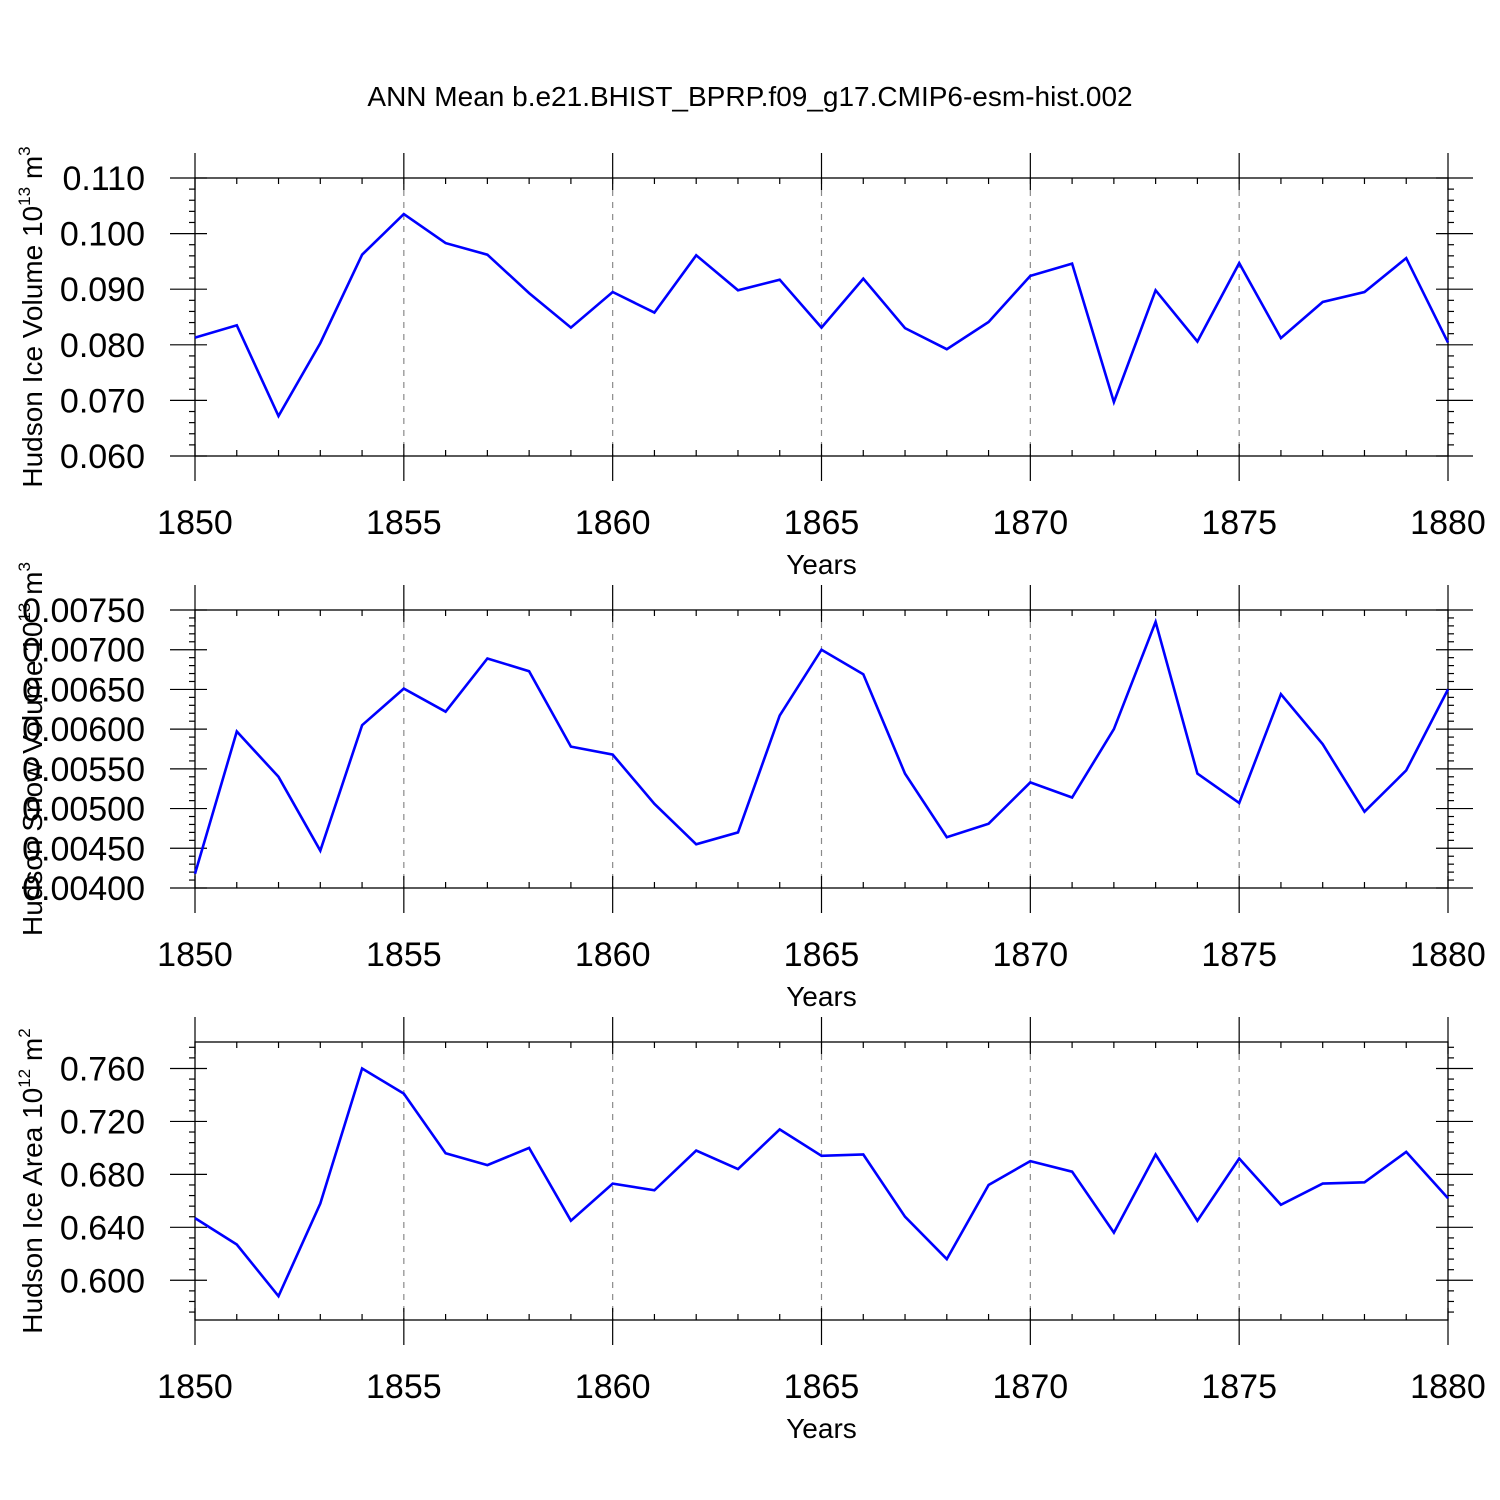 This screenshot has width=1500, height=1500. What do you see at coordinates (102, 401) in the screenshot?
I see `y-tick-label: 0.070` at bounding box center [102, 401].